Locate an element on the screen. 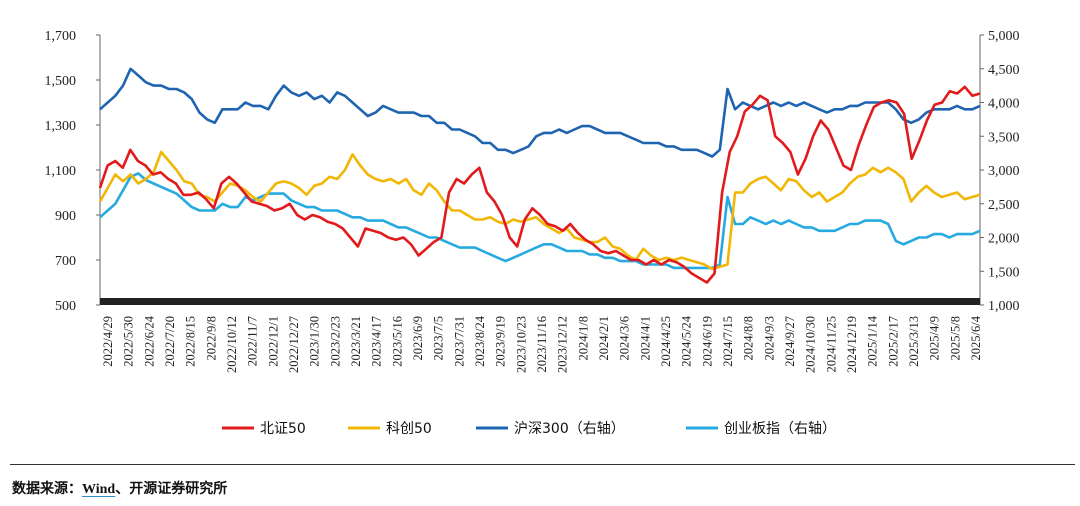 The height and width of the screenshot is (506, 1080). right-y-tick-label: 4,000 is located at coordinates (1004, 104).